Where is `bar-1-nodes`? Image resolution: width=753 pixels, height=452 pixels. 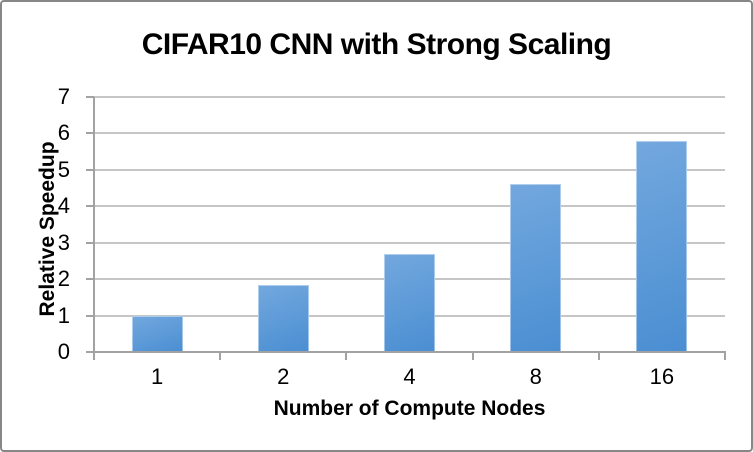
bar-1-nodes is located at coordinates (157, 333).